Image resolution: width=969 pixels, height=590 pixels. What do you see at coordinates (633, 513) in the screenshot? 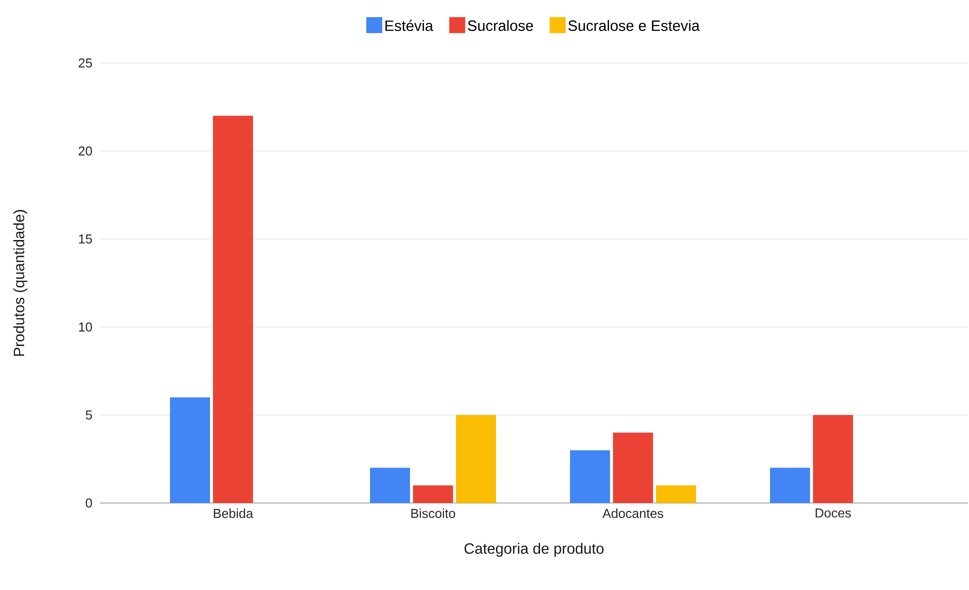
I see `x-tick-label: Adocantes` at bounding box center [633, 513].